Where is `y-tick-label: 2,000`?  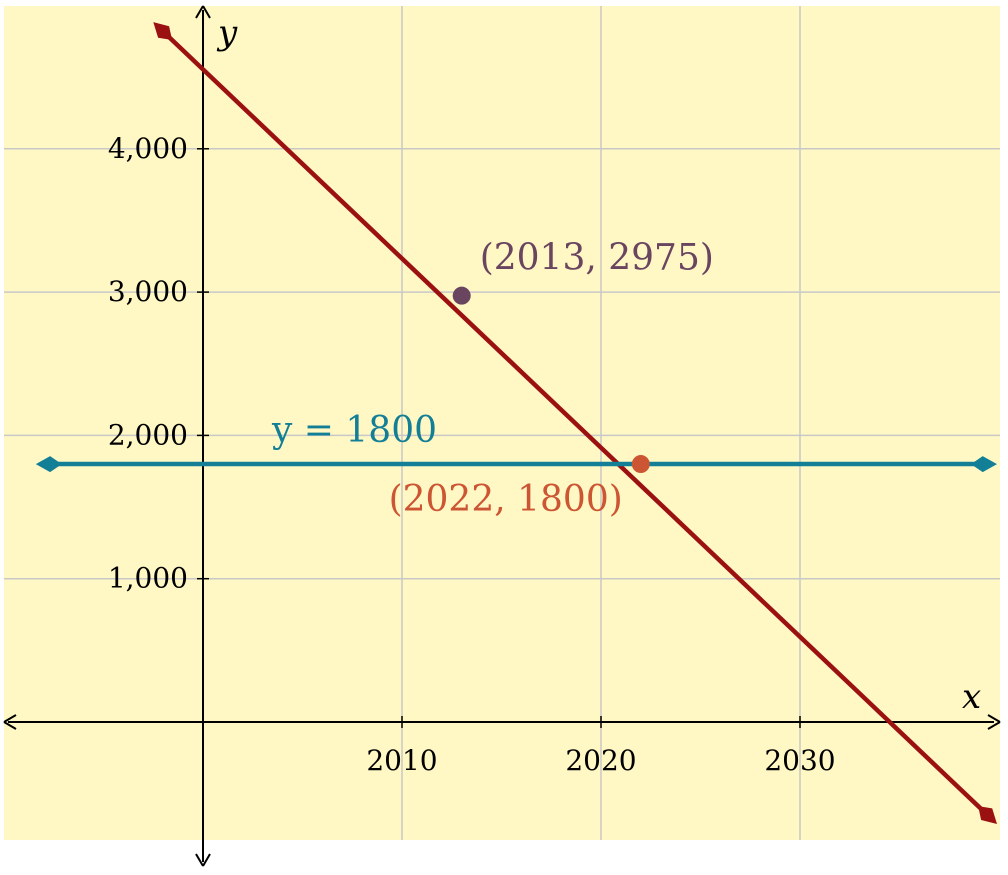 y-tick-label: 2,000 is located at coordinates (148, 434).